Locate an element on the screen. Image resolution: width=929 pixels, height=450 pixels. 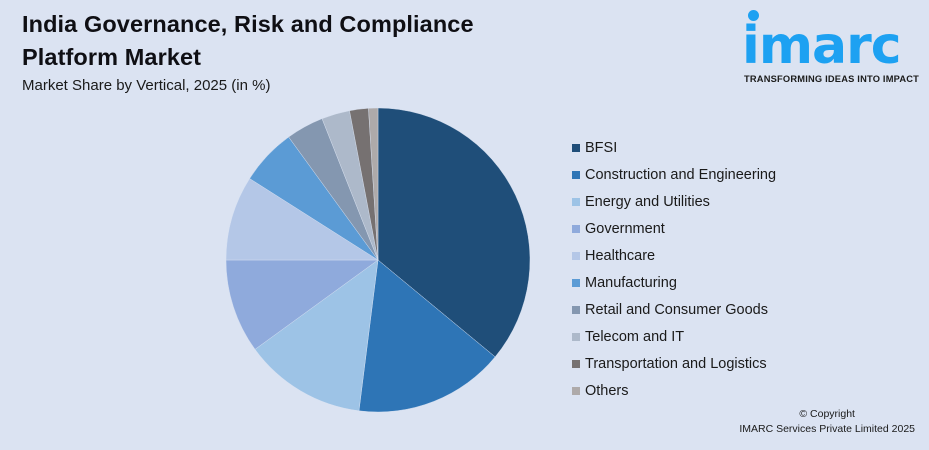
pie-slice-energy-and-utilities is located at coordinates (316, 335).